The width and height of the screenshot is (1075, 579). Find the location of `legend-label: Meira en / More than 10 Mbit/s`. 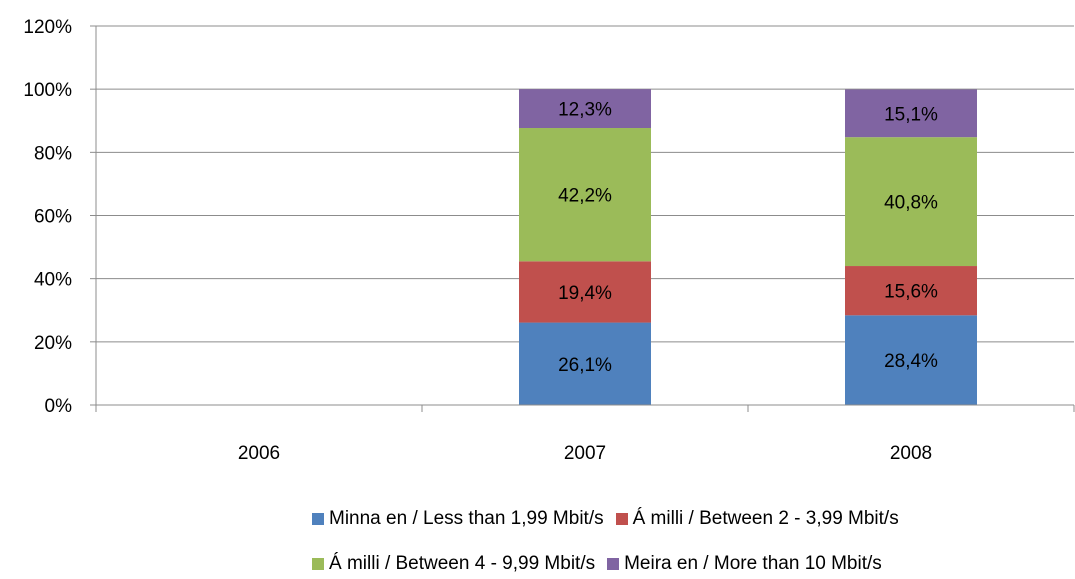

legend-label: Meira en / More than 10 Mbit/s is located at coordinates (753, 563).